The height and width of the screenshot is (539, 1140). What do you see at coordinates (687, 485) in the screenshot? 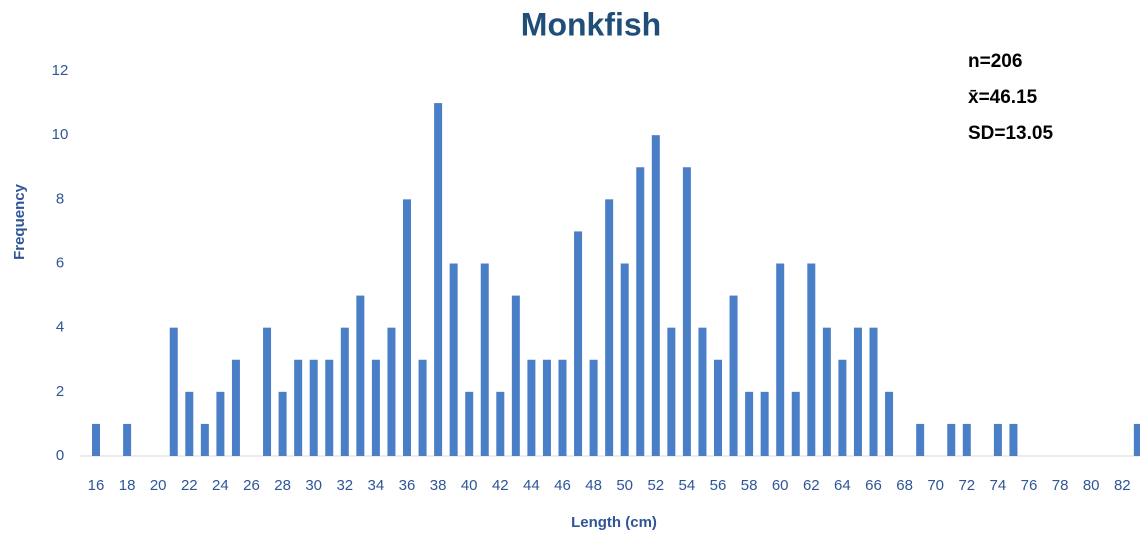
I see `x-tick-label: 54` at bounding box center [687, 485].